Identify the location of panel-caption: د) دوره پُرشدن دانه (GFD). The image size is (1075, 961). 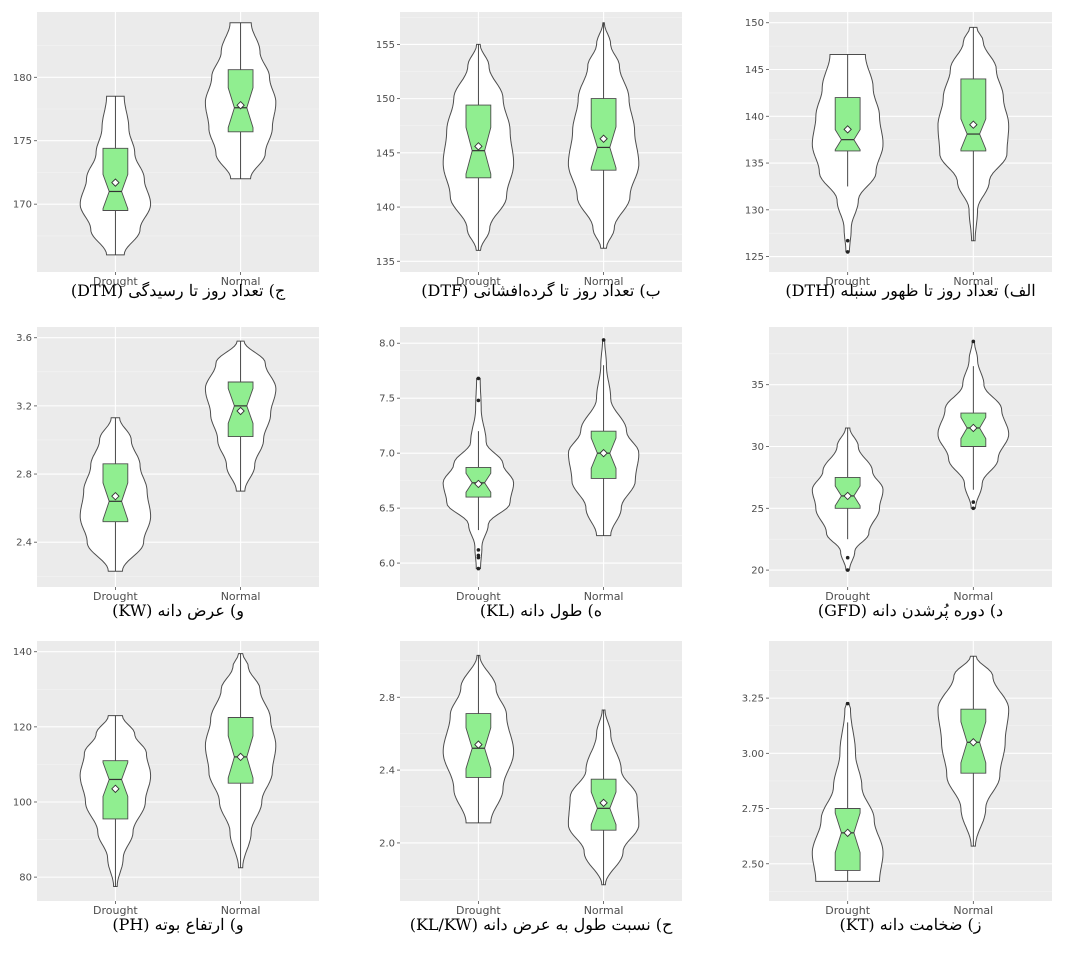
(910, 610).